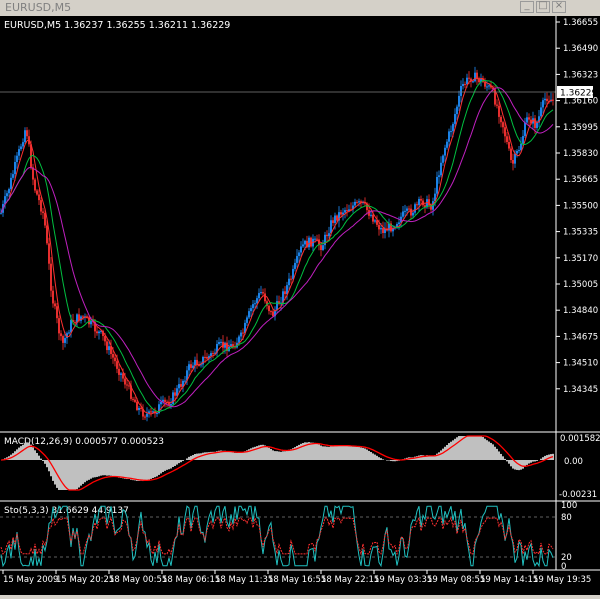  What do you see at coordinates (297, 580) in the screenshot?
I see `time-tick-label: 18 May 16:55` at bounding box center [297, 580].